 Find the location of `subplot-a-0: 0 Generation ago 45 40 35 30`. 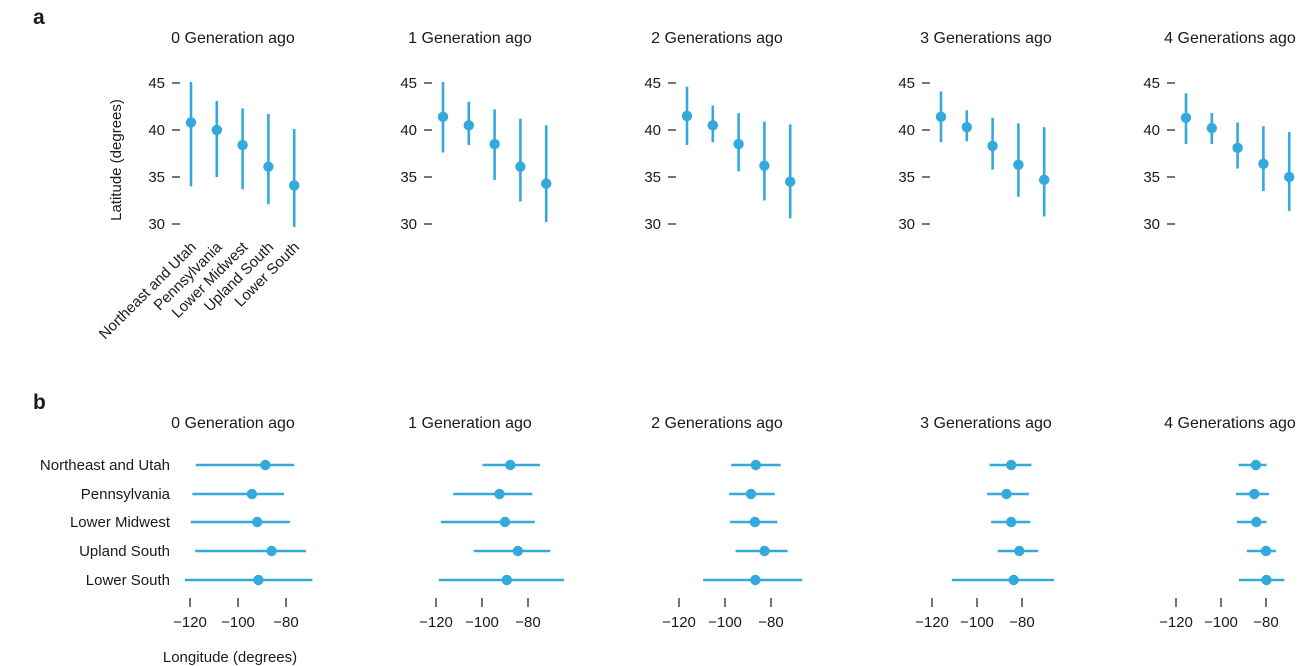

subplot-a-0: 0 Generation ago 45 40 35 30 is located at coordinates (224, 131).